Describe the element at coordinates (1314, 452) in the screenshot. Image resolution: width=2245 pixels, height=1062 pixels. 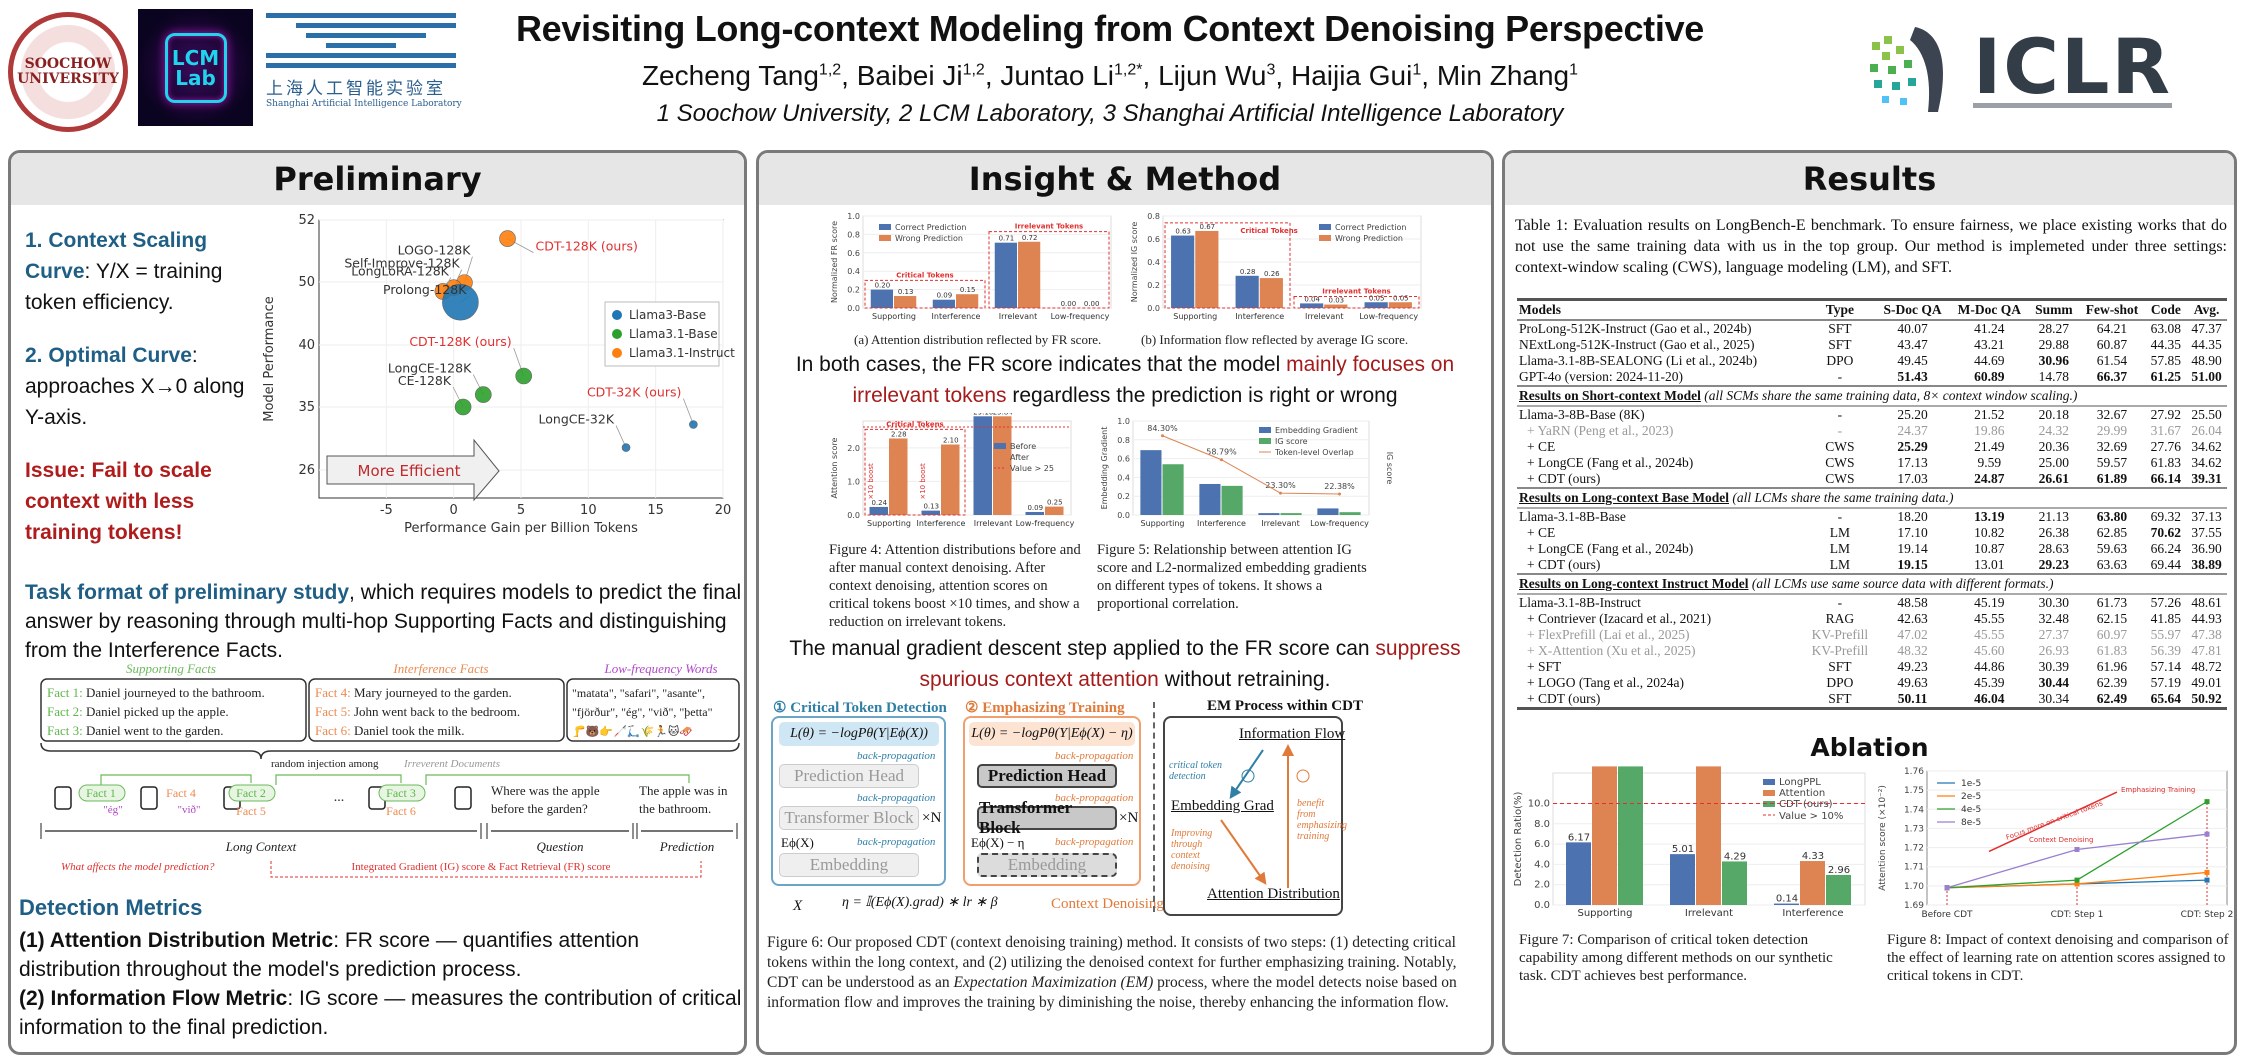
I see `legend-line-label: Token-level Overlap` at that location.